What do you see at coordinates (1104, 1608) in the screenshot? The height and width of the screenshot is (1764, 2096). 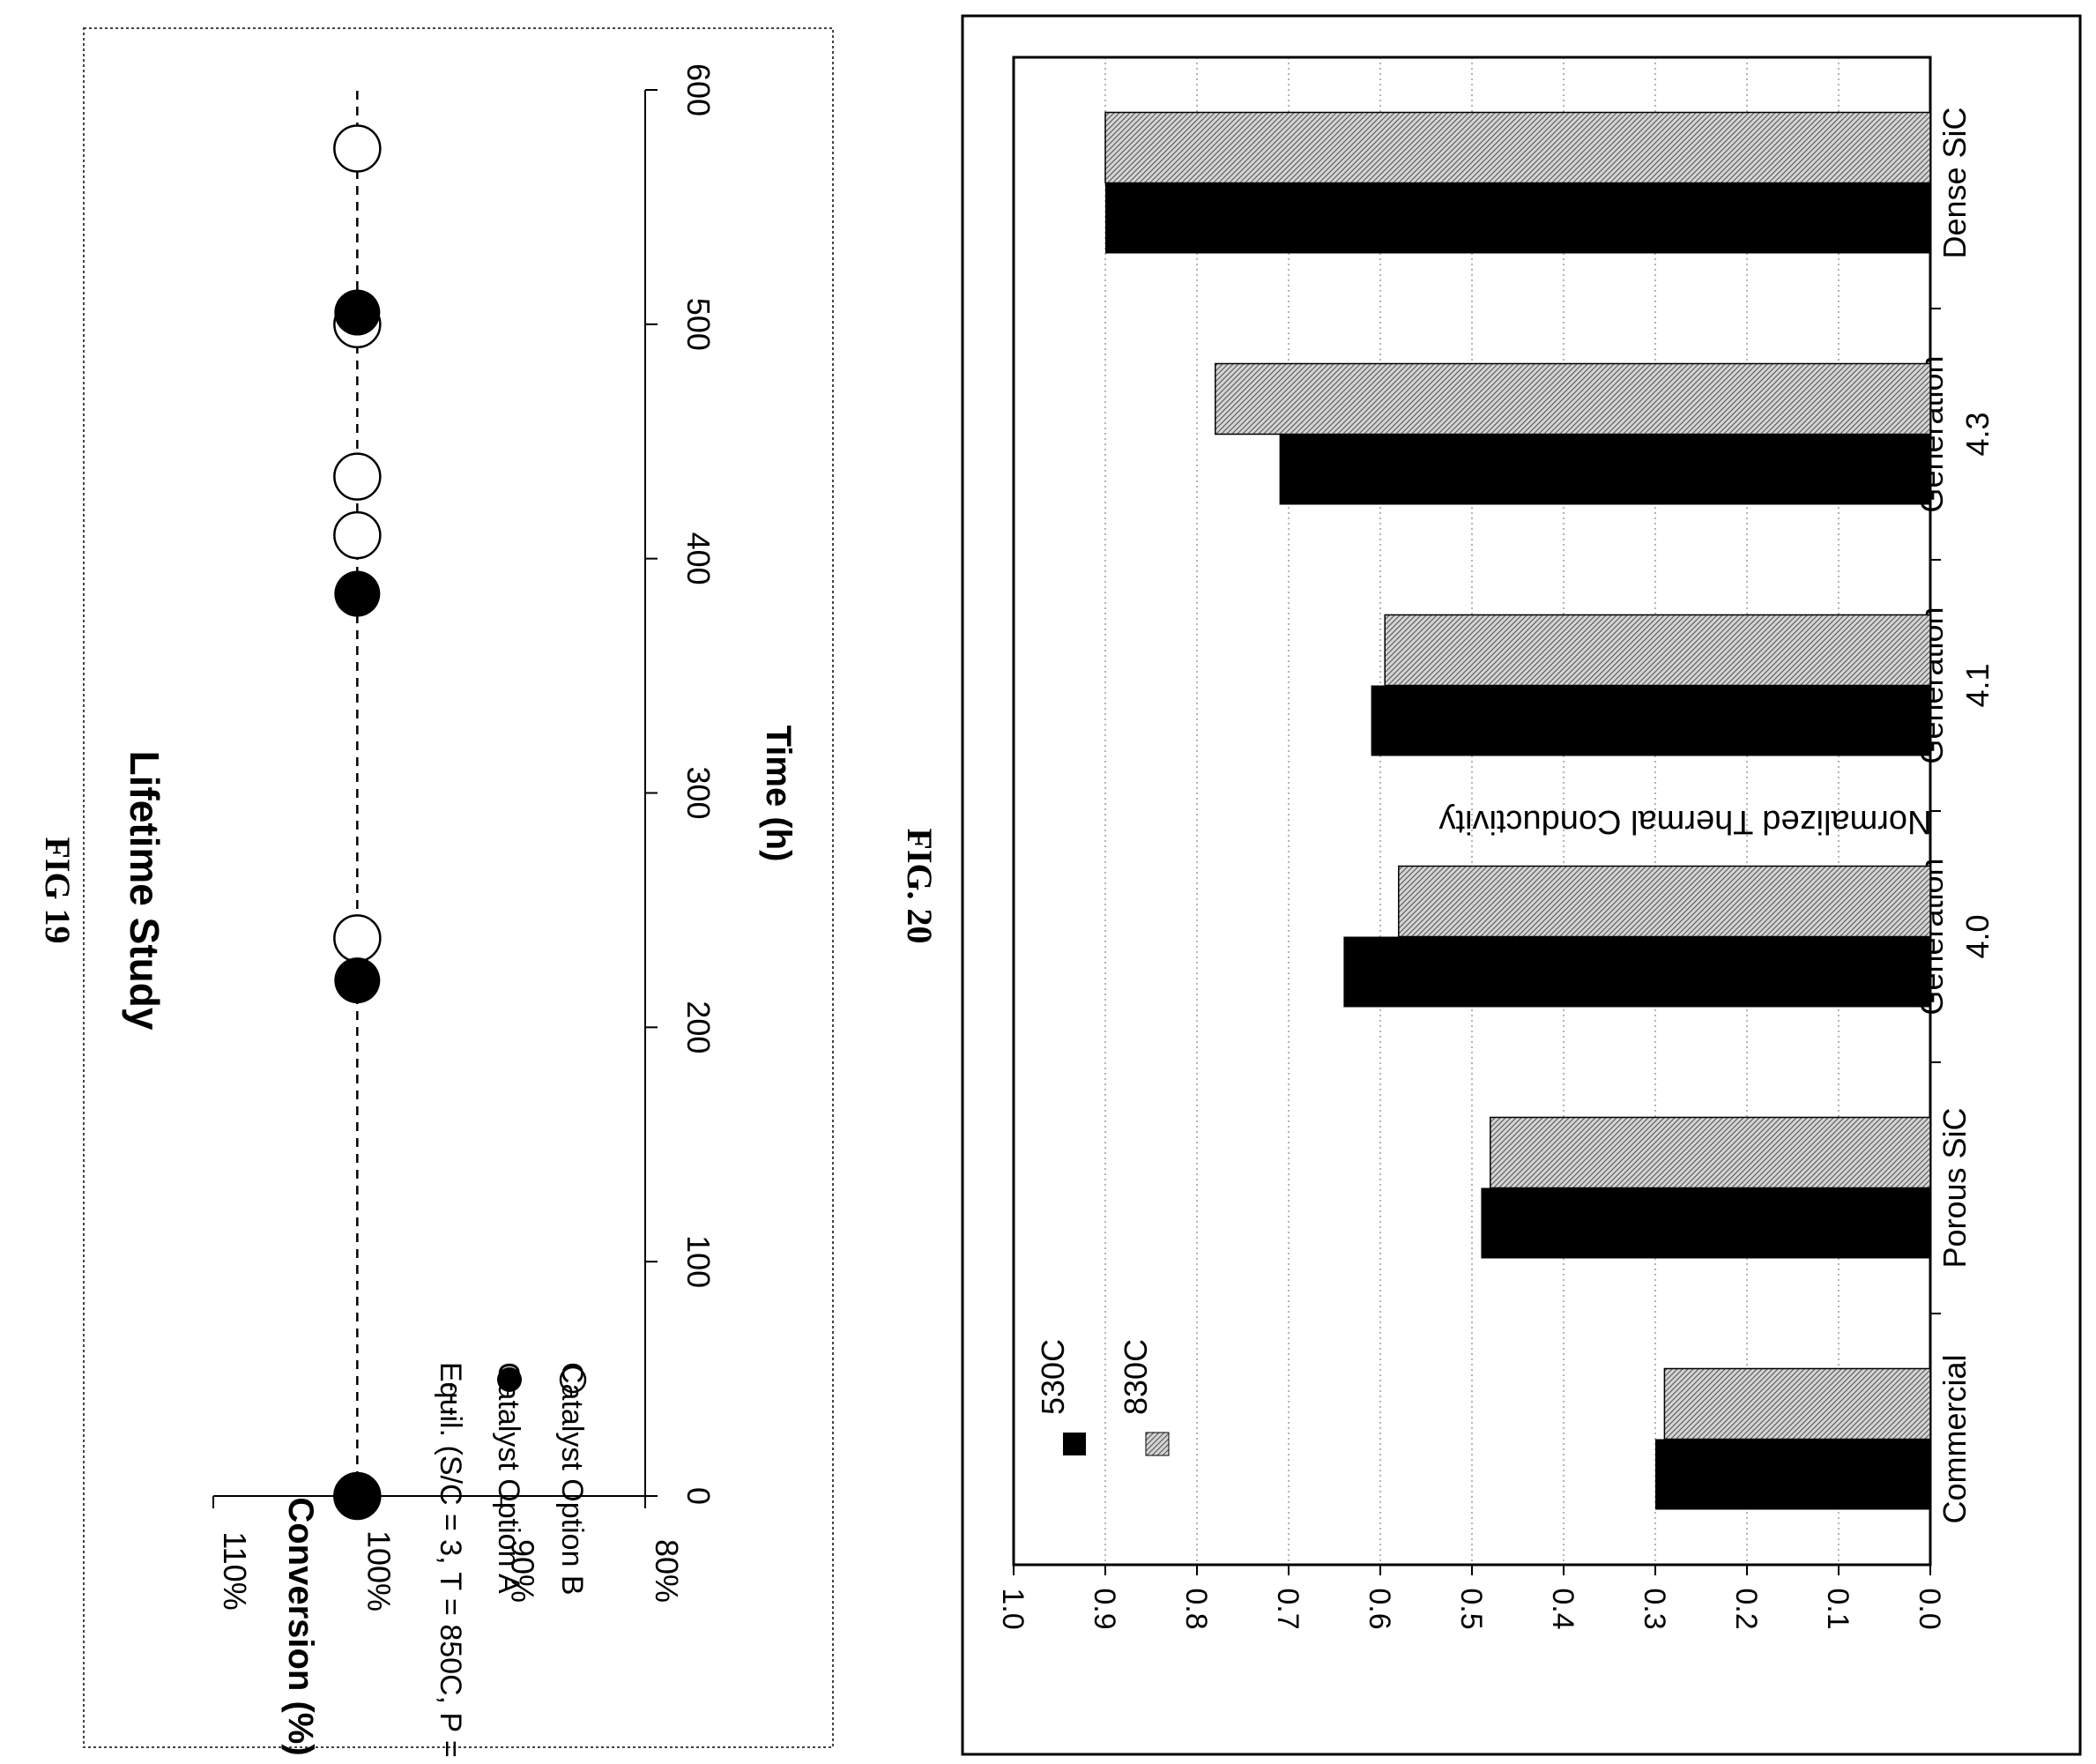 I see `y-tick-label: 0.9` at bounding box center [1104, 1608].